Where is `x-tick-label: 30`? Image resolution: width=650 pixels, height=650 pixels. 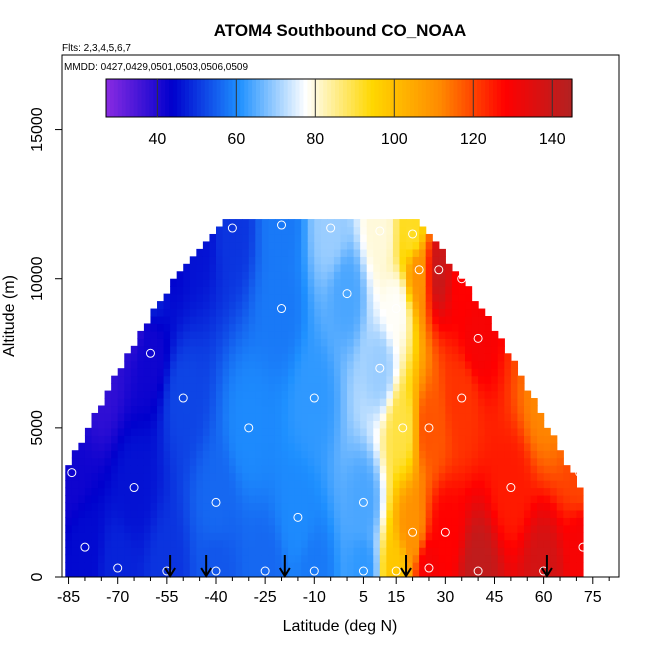
x-tick-label: 30 is located at coordinates (445, 597).